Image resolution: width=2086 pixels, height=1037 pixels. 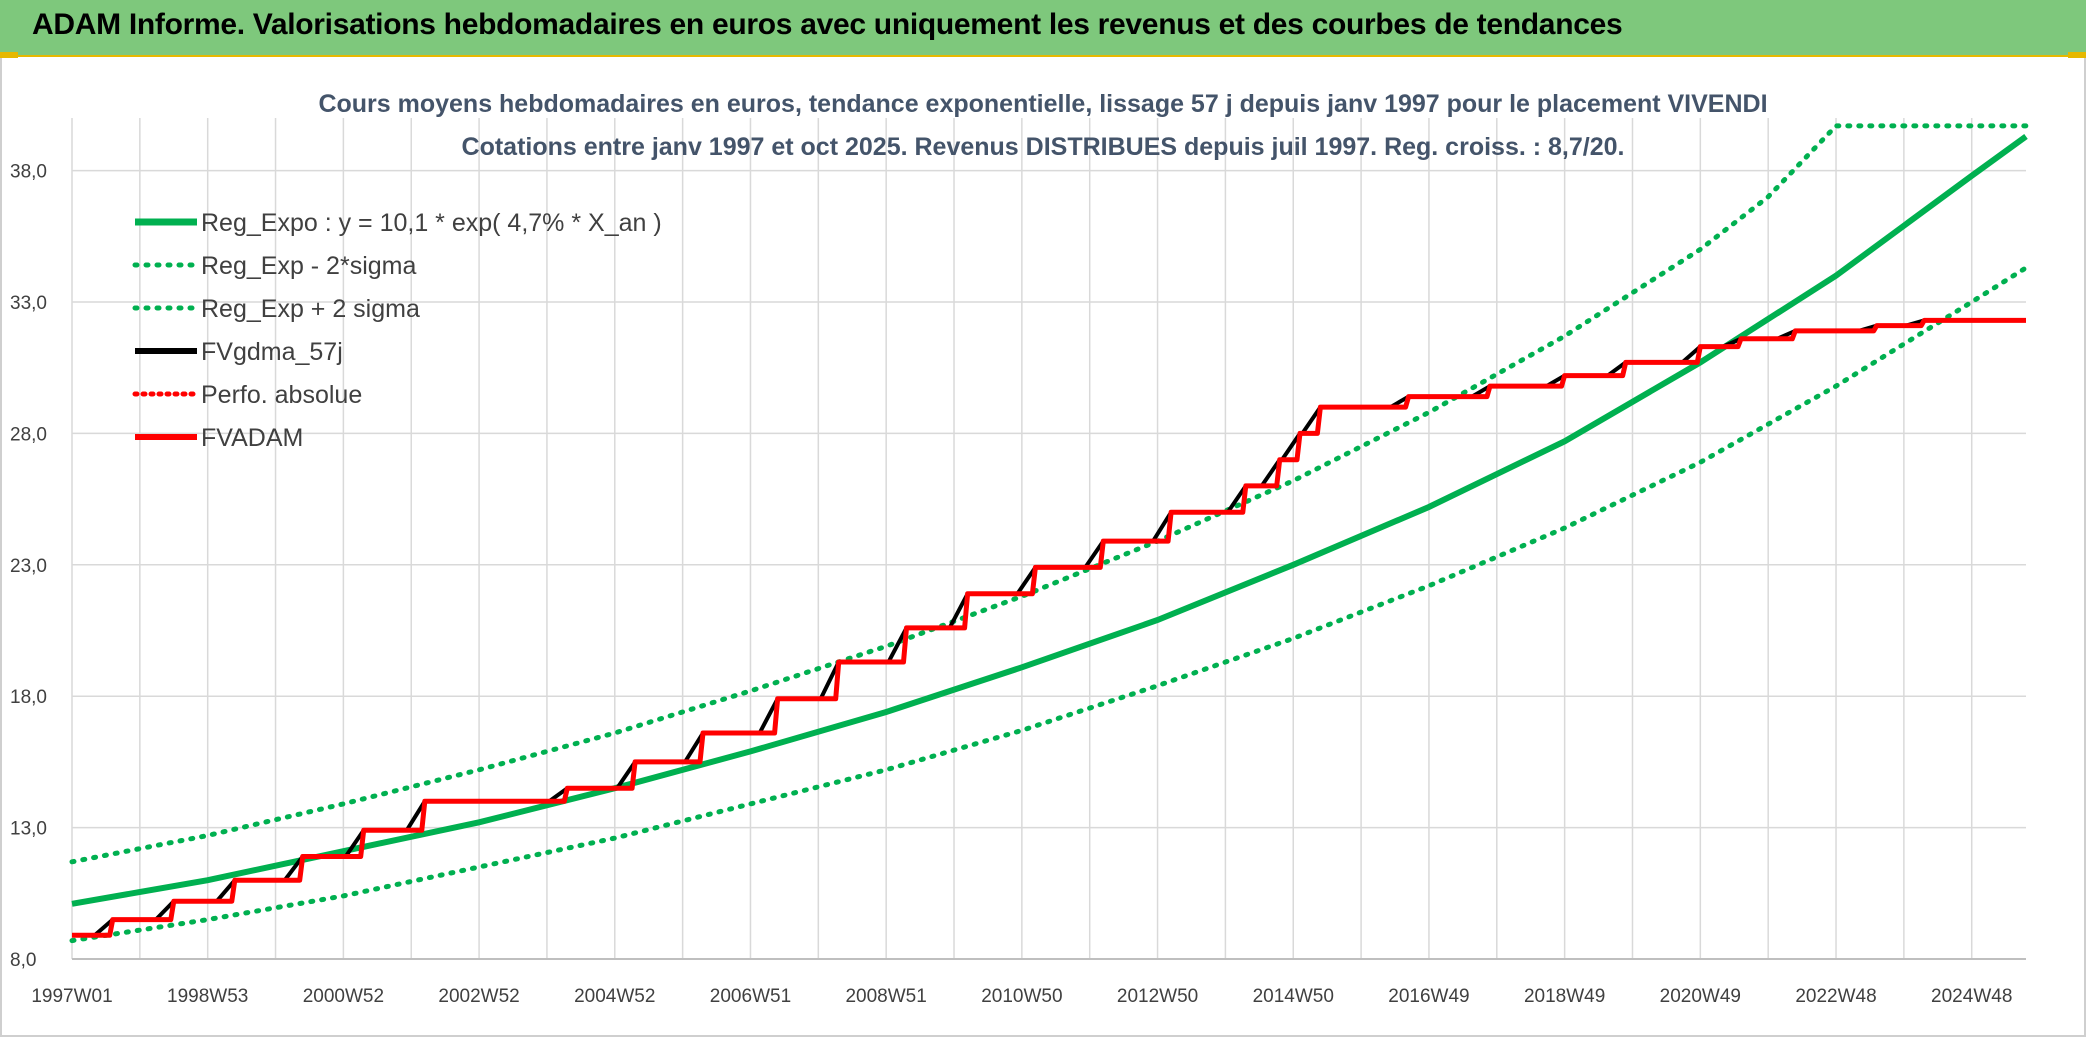 I want to click on legend-entry: Perfo. absolue, so click(x=281, y=395).